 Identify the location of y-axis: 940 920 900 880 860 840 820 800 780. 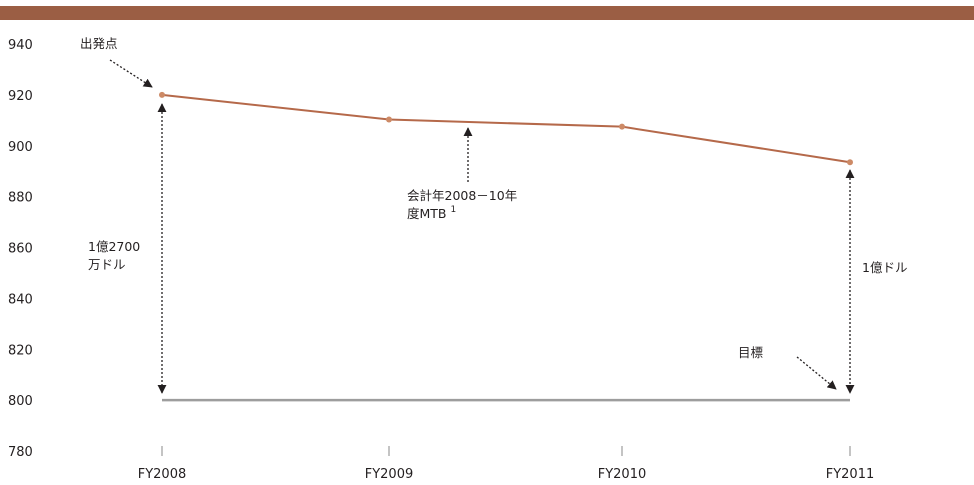
(20, 249).